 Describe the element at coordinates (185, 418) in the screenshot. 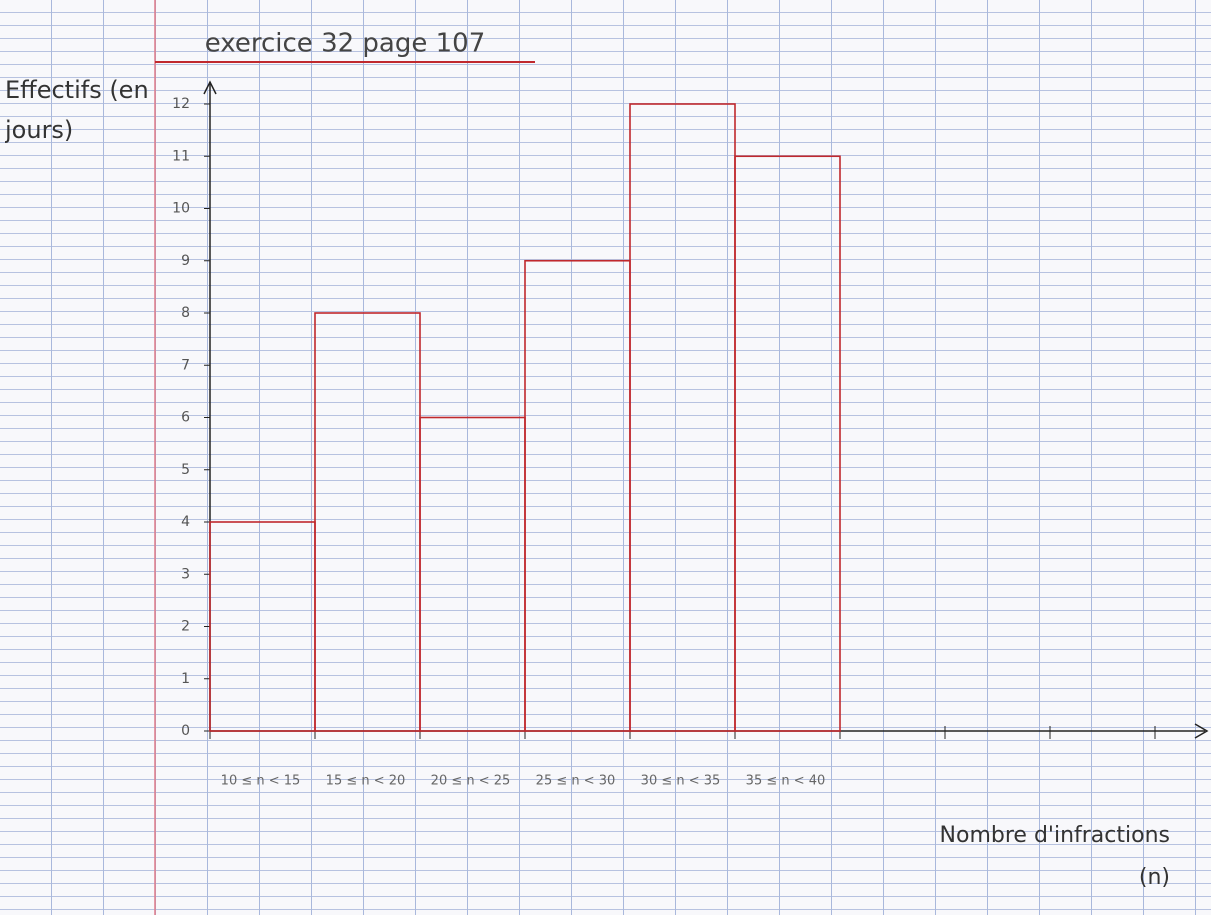

I see `y-tick-label: 6` at that location.